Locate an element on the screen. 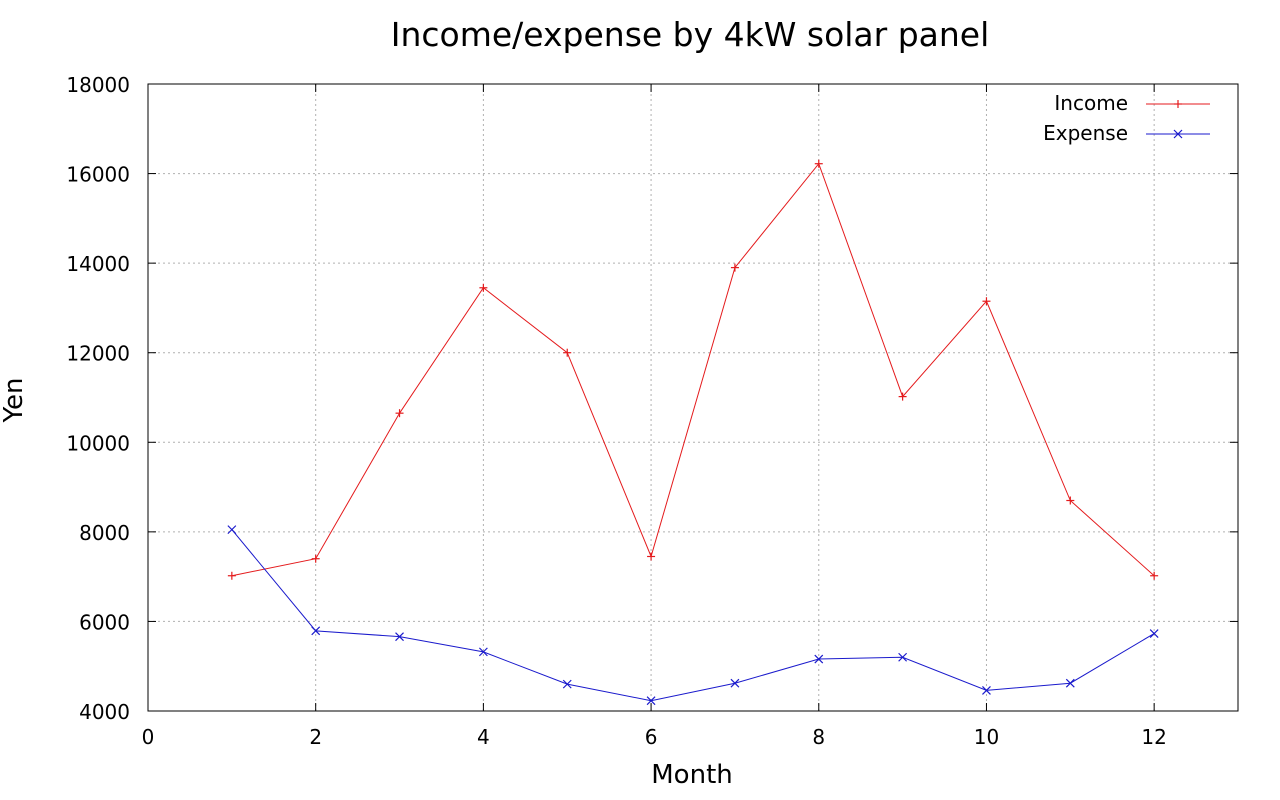  legend-marker-income is located at coordinates (1178, 104).